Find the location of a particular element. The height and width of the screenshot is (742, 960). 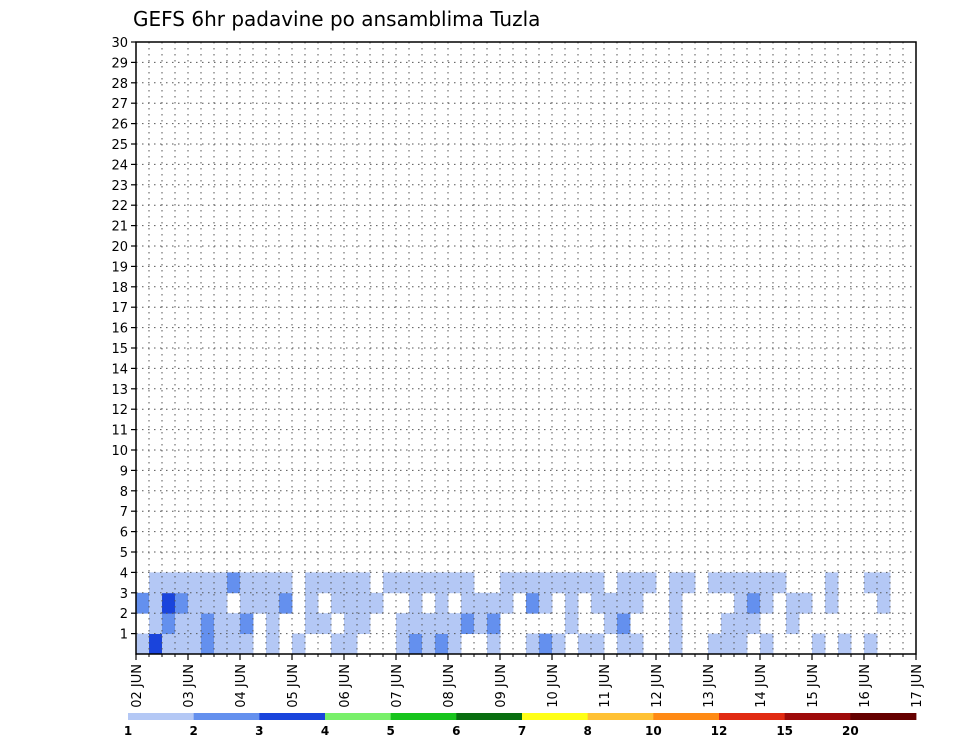

y-tick-label: 4 is located at coordinates (124, 573).